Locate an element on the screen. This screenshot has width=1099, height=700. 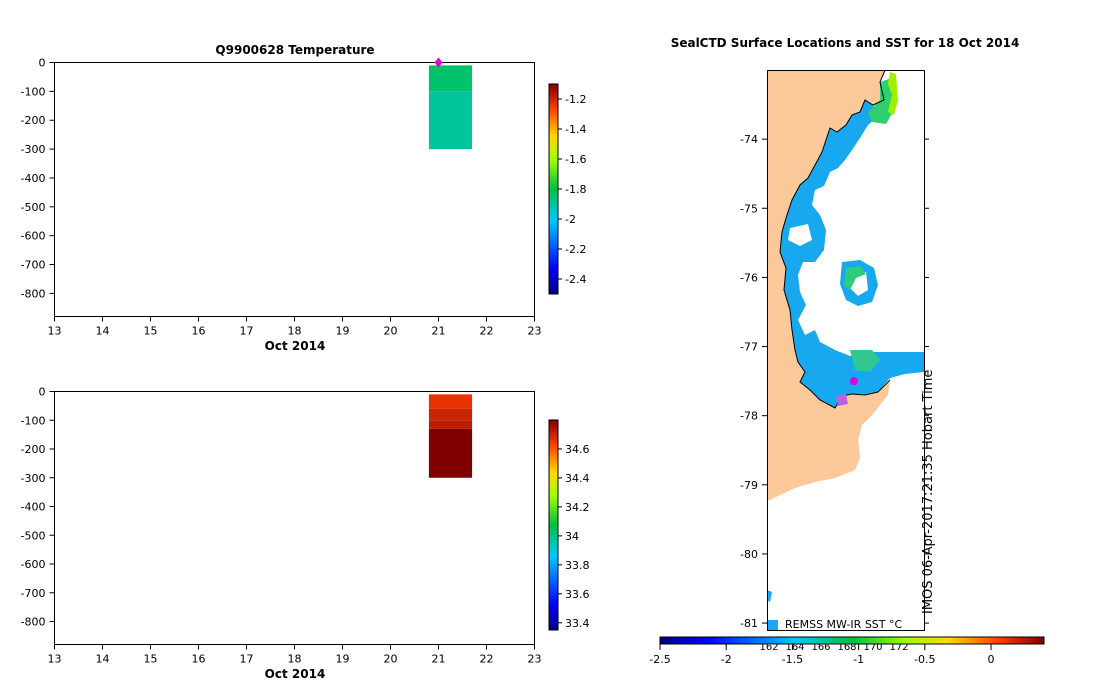
sst-colorbar-tick-label: -2.5 is located at coordinates (659, 659).